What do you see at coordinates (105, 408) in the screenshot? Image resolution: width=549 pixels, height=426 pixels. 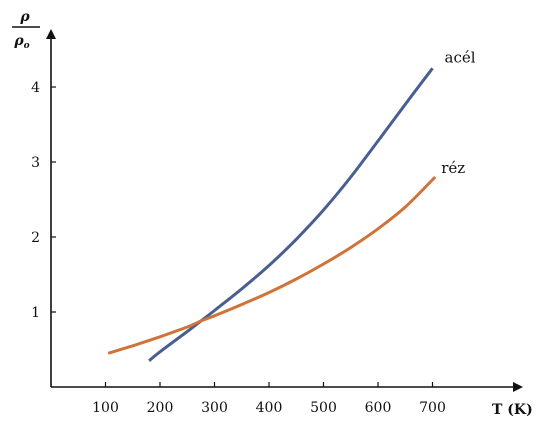 I see `x-tick-label-100: 100` at bounding box center [105, 408].